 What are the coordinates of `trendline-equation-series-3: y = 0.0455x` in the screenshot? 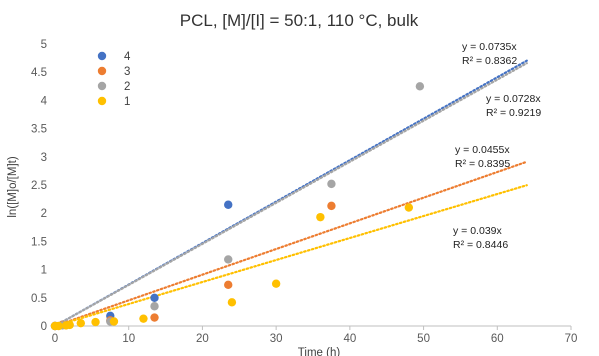 It's located at (482, 150).